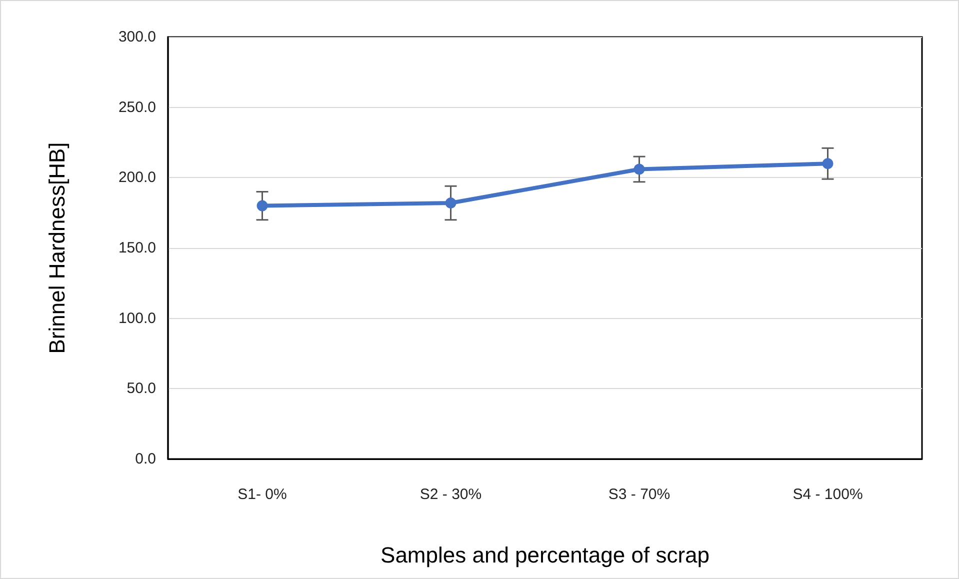 This screenshot has height=579, width=959. I want to click on y-tick-label: 150.0, so click(137, 248).